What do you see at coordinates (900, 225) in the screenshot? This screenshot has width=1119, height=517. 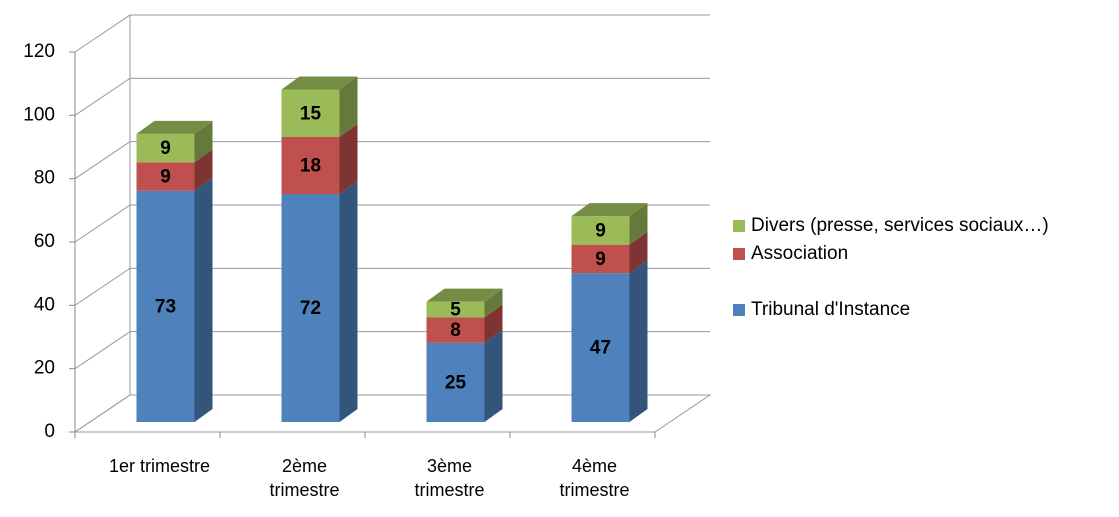 I see `legend-label: Divers (presse, services sociaux…)` at bounding box center [900, 225].